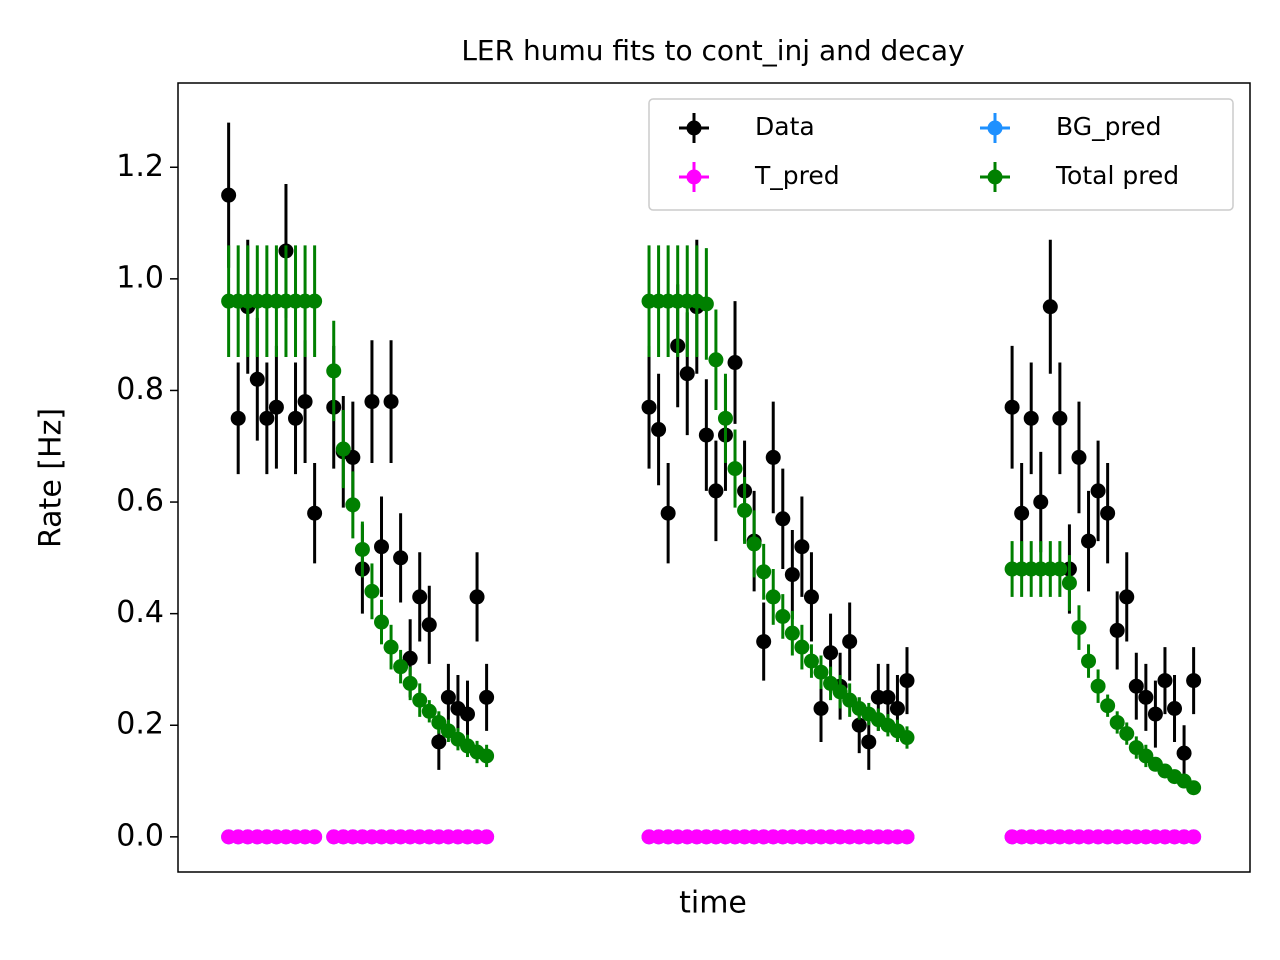 Image resolution: width=1280 pixels, height=960 pixels. Describe the element at coordinates (1117, 175) in the screenshot. I see `legend-label: Total pred` at that location.